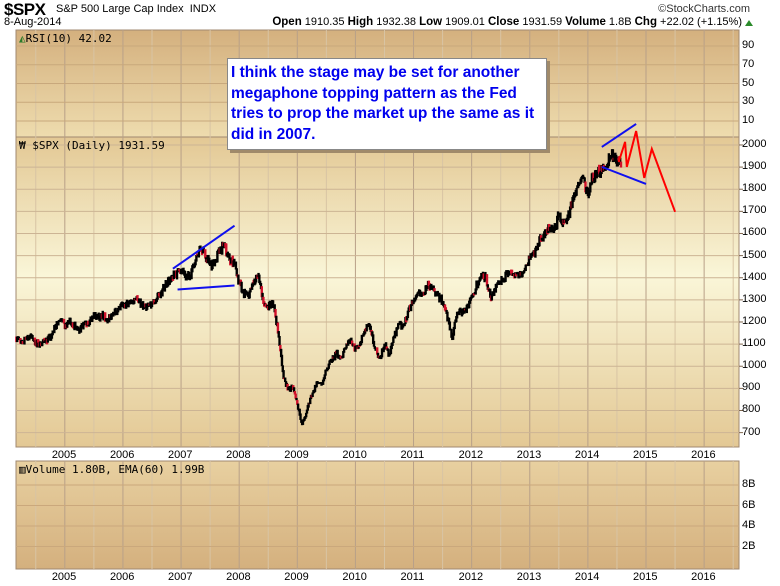 The image size is (780, 586). What do you see at coordinates (754, 276) in the screenshot?
I see `y-tick-label: 1400` at bounding box center [754, 276].